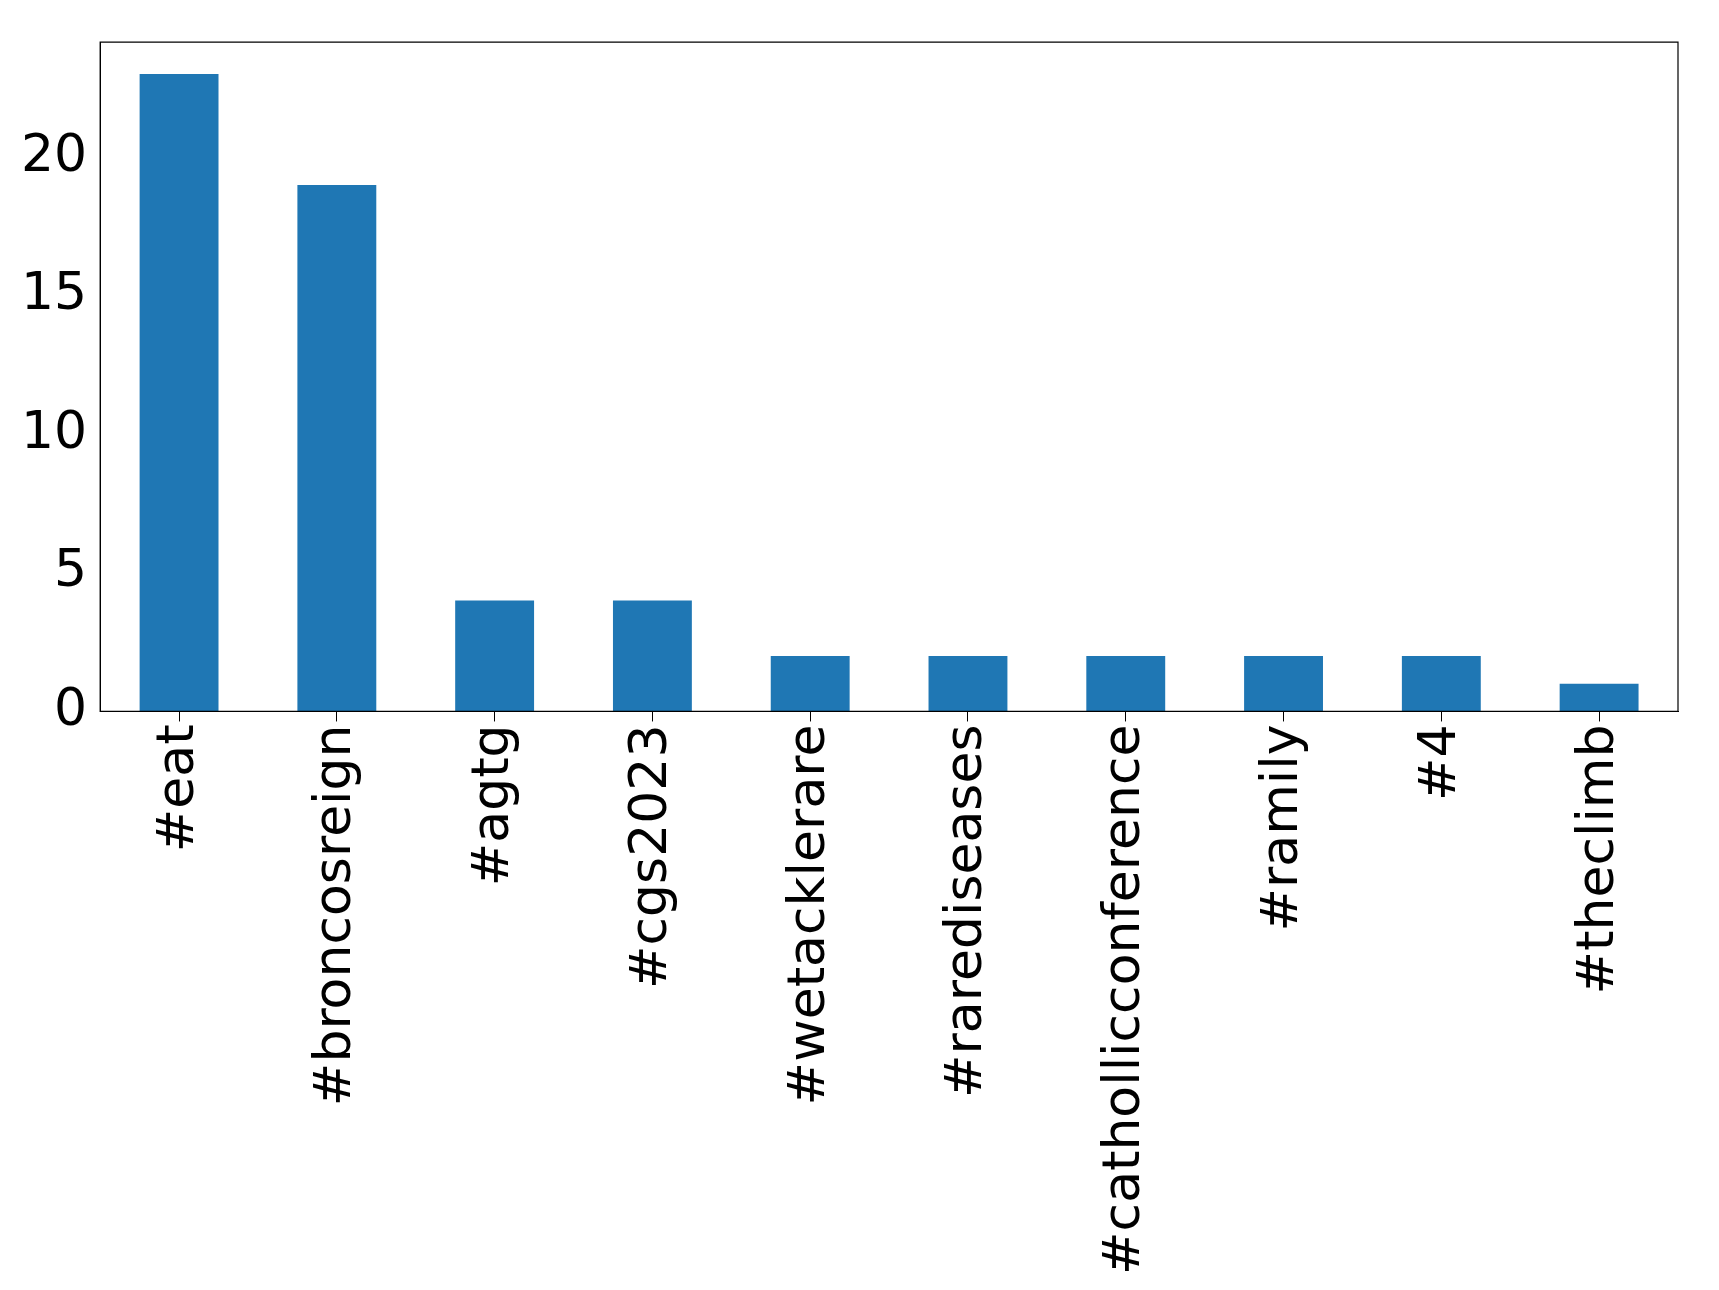 Image resolution: width=1719 pixels, height=1290 pixels. Describe the element at coordinates (71, 568) in the screenshot. I see `y-tick-label: 5` at that location.